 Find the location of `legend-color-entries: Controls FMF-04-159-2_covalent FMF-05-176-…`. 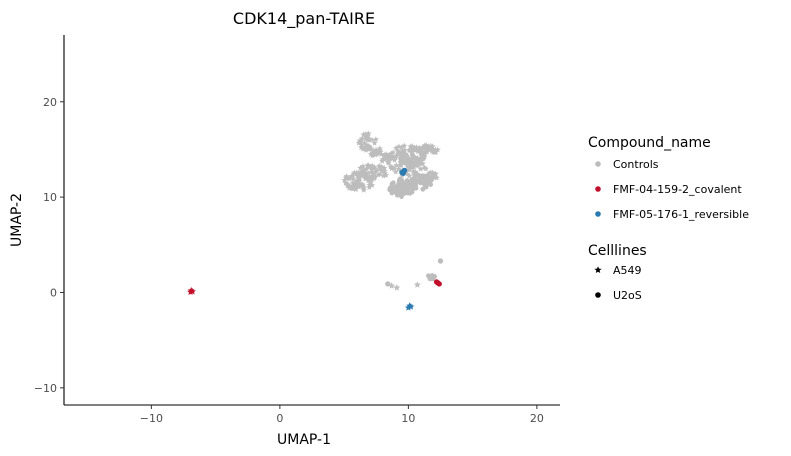

legend-color-entries: Controls FMF-04-159-2_covalent FMF-05-176-… is located at coordinates (672, 189).